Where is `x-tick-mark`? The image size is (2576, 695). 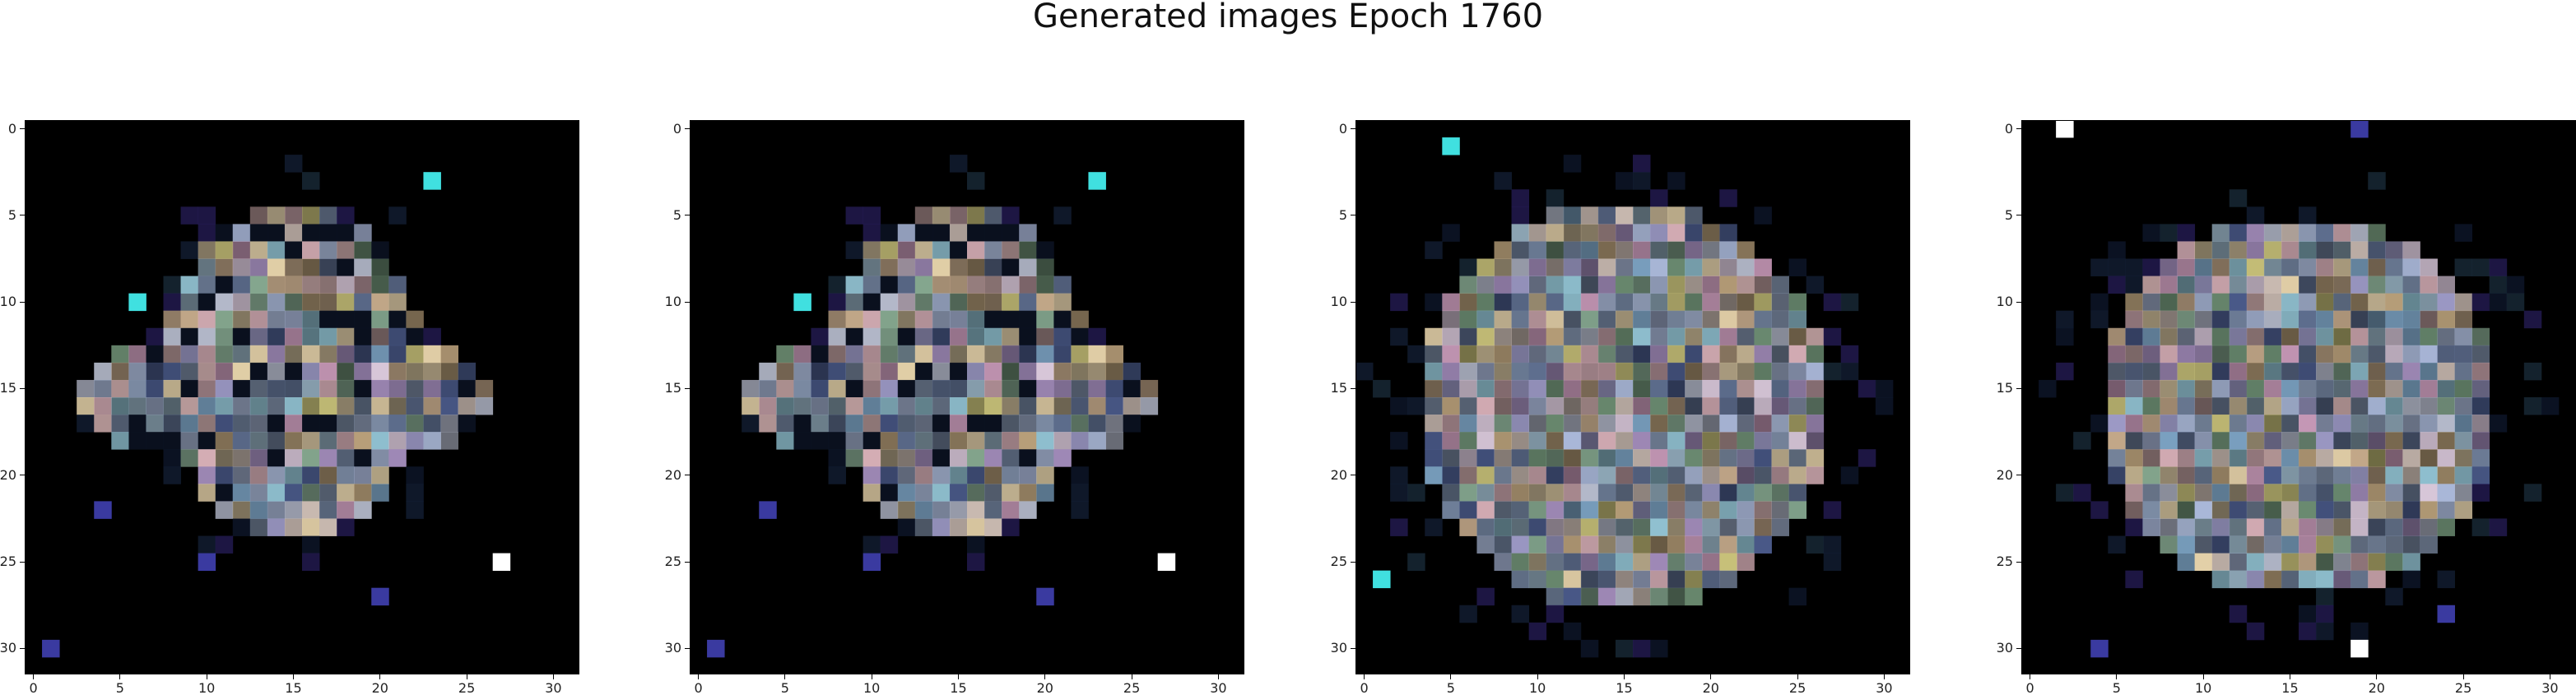 x-tick-mark is located at coordinates (2203, 676).